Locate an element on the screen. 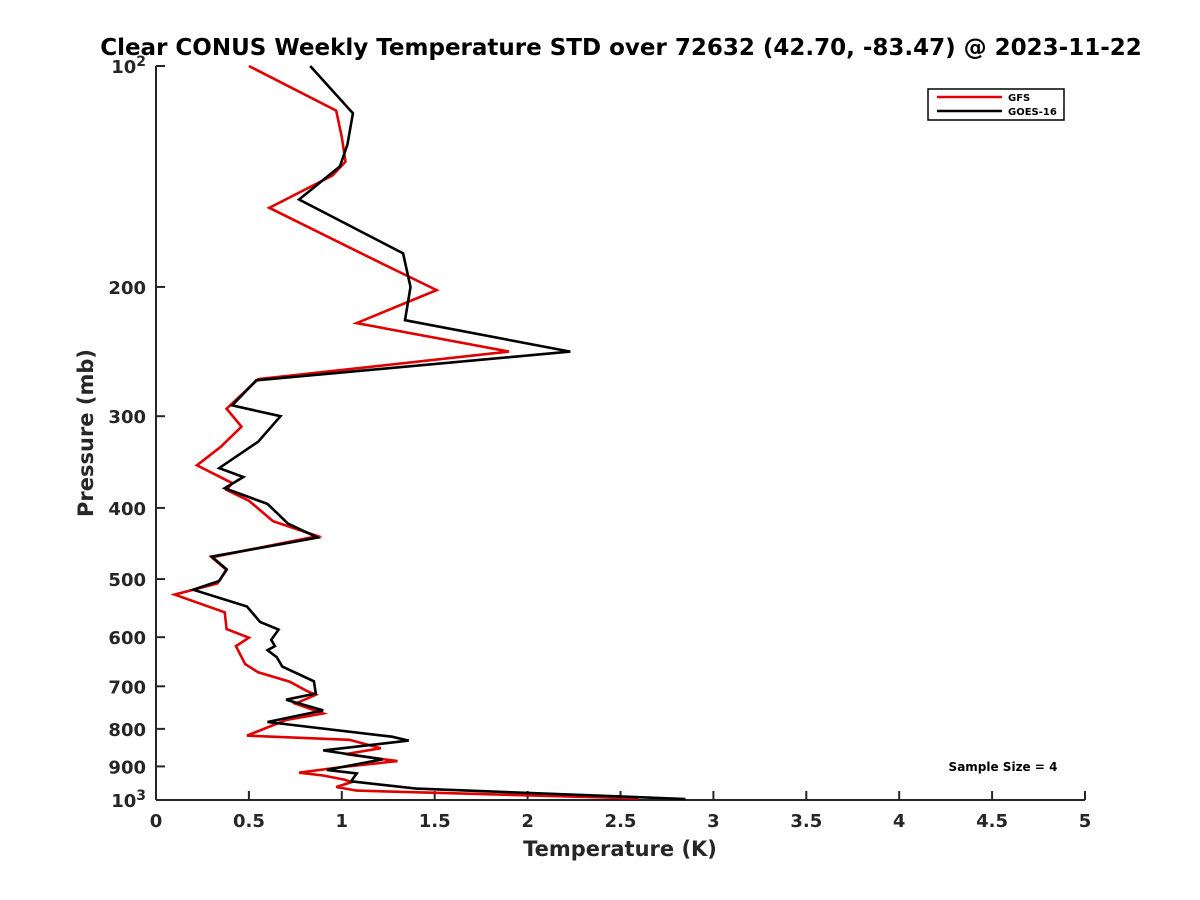 The height and width of the screenshot is (900, 1200). x-tick-label: 5 is located at coordinates (1085, 821).